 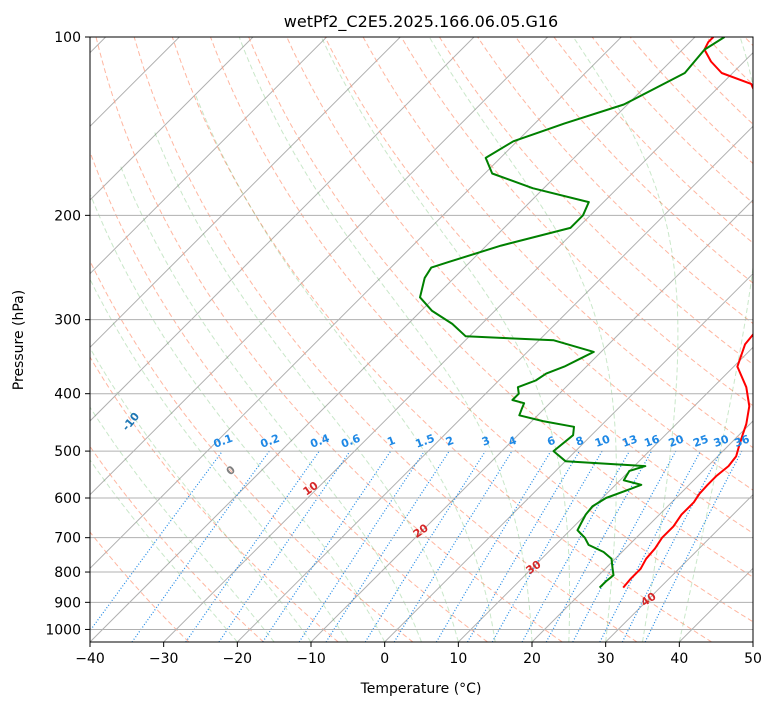 What do you see at coordinates (742, 441) in the screenshot?
I see `mixing-ratio-label: 36` at bounding box center [742, 441].